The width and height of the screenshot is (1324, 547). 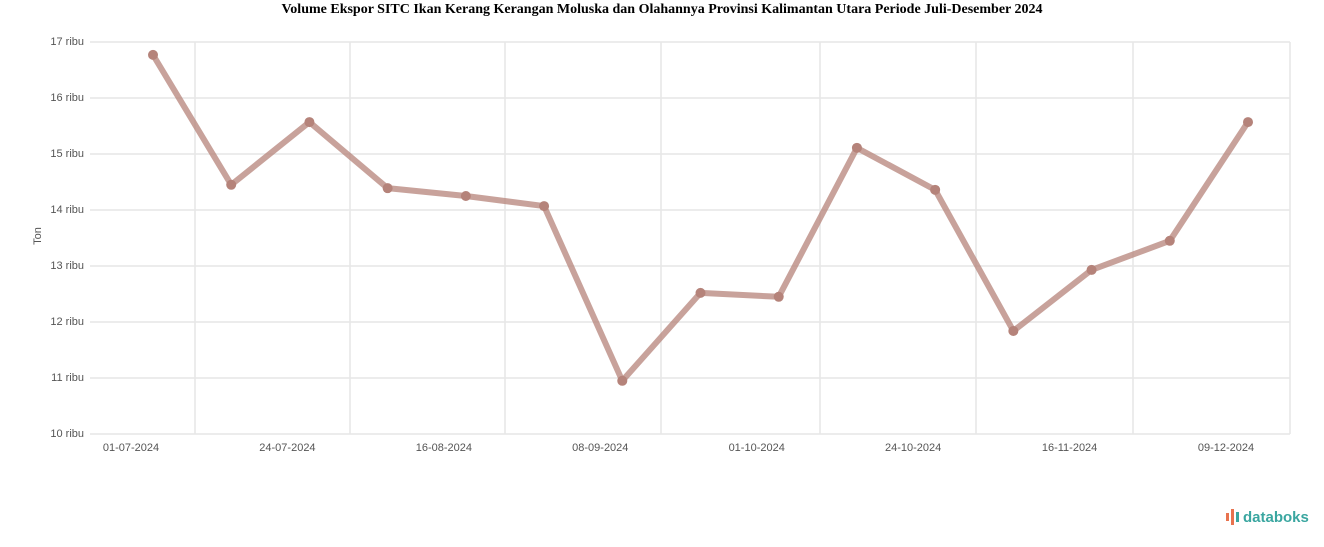 I want to click on y-tick-label: 14 ribu, so click(x=67, y=210).